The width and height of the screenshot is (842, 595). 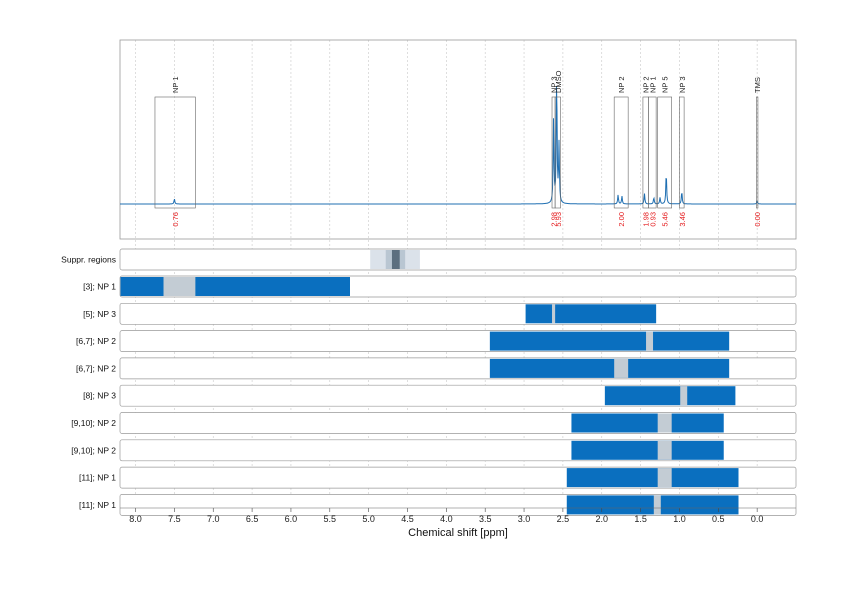 I want to click on integral-value: 0.00, so click(x=757, y=219).